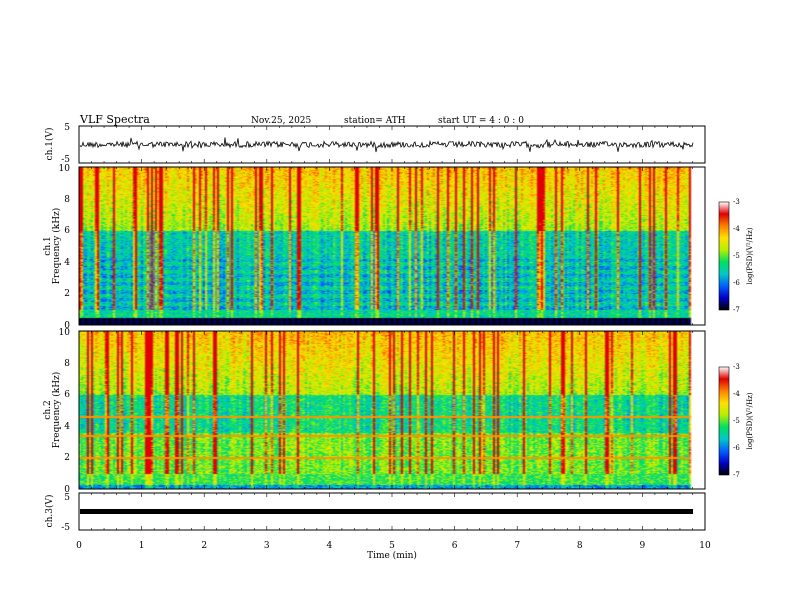 The width and height of the screenshot is (792, 612). I want to click on ch2-colorbar: -3 -4 -5 -6 -7 log(PSD)(V²/Hz), so click(736, 421).